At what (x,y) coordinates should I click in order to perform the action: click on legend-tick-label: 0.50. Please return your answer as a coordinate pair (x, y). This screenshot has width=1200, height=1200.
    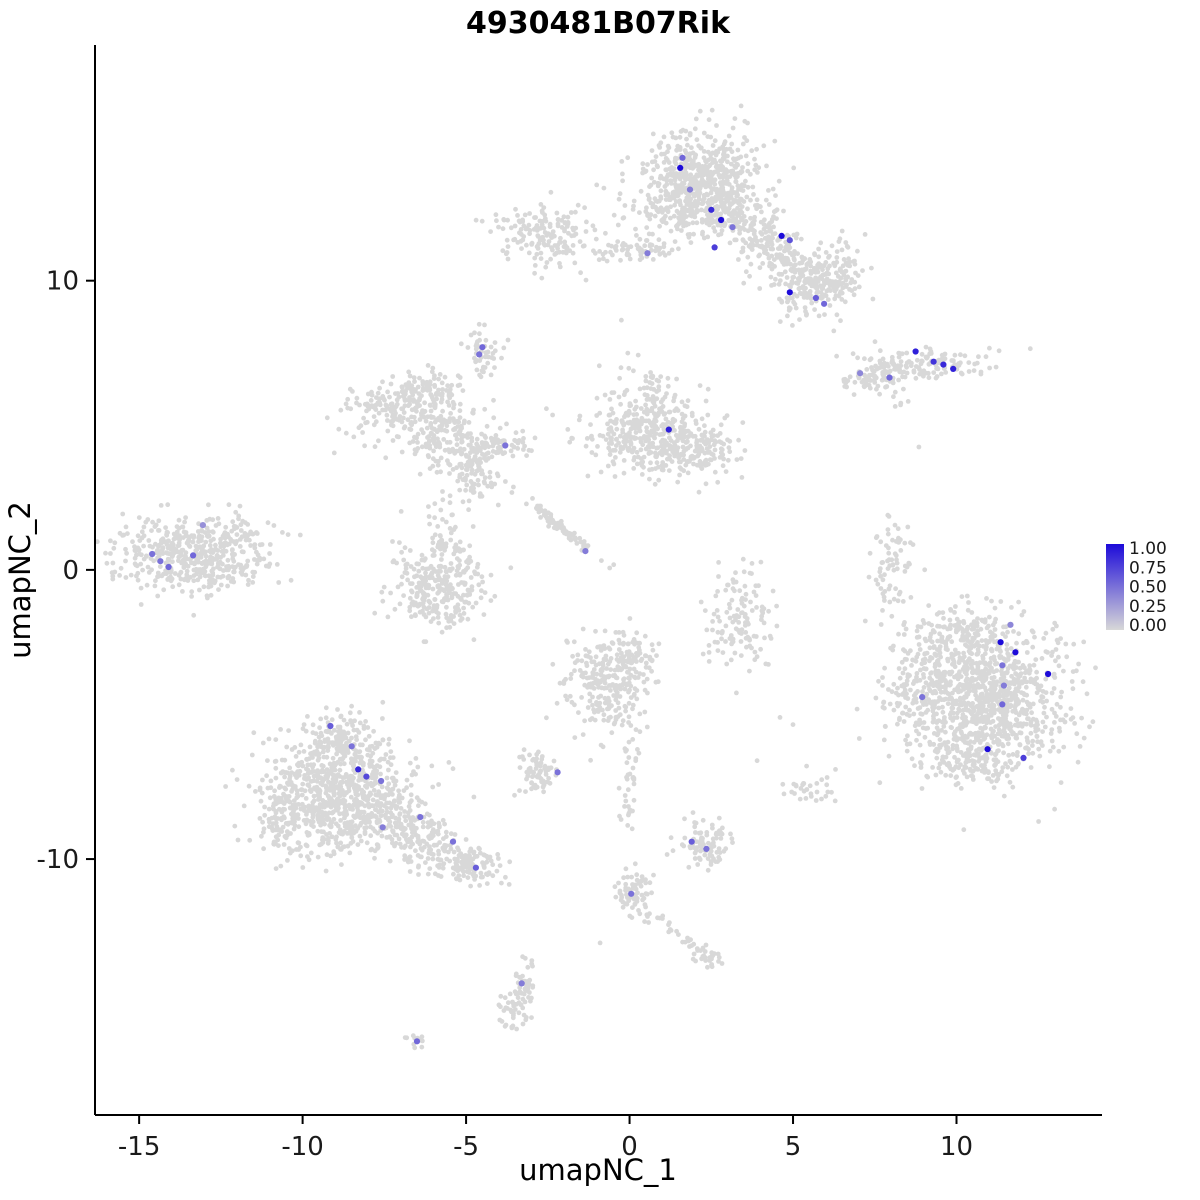
    Looking at the image, I should click on (1148, 588).